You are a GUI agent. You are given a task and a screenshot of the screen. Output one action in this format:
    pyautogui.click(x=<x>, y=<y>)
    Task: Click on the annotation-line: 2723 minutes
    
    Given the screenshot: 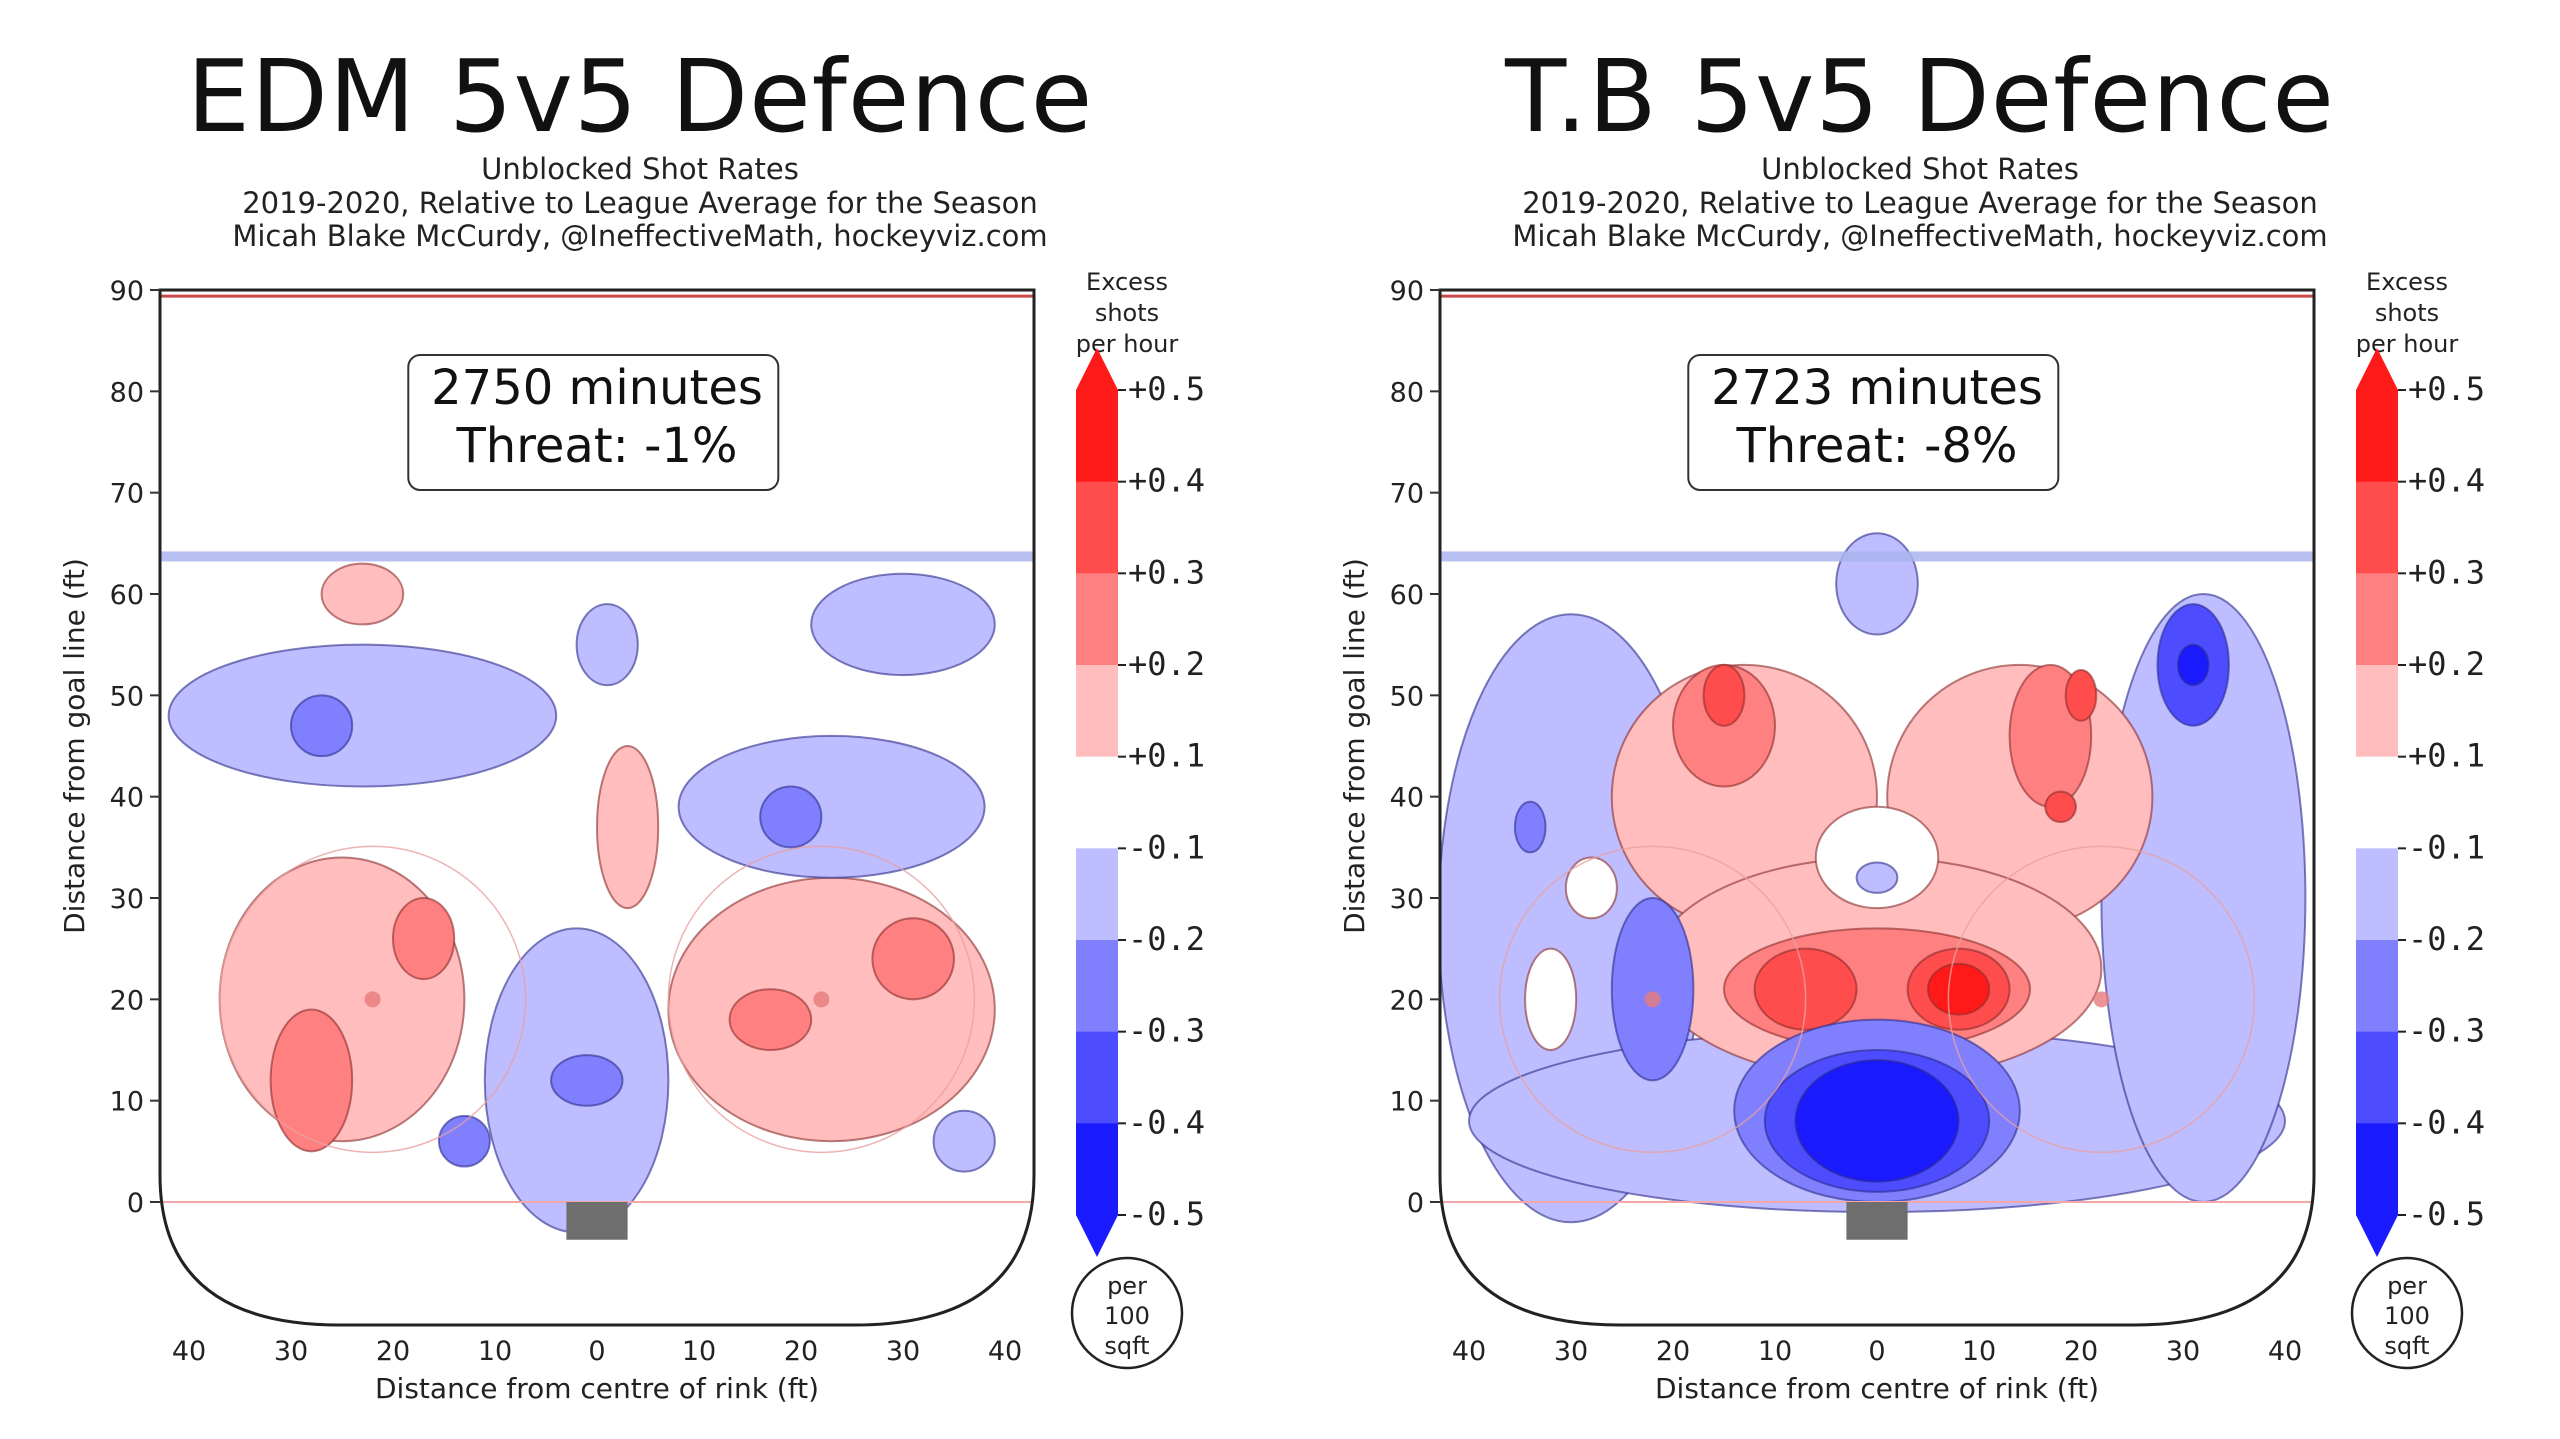 What is the action you would take?
    pyautogui.click(x=1877, y=388)
    